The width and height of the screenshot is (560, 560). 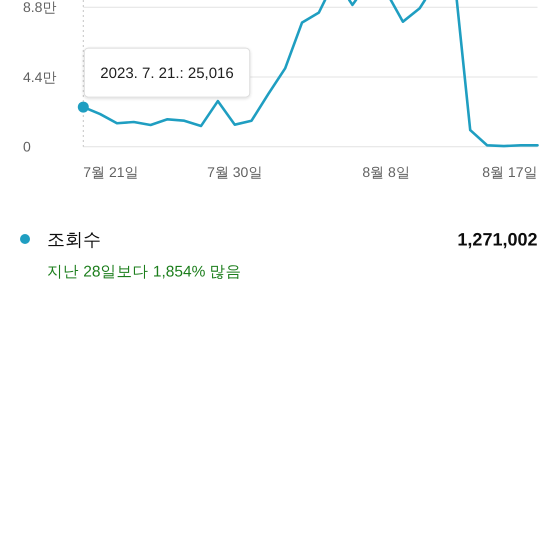 I want to click on annotation: 지난 28일보다 1,854% 많음, so click(x=144, y=271).